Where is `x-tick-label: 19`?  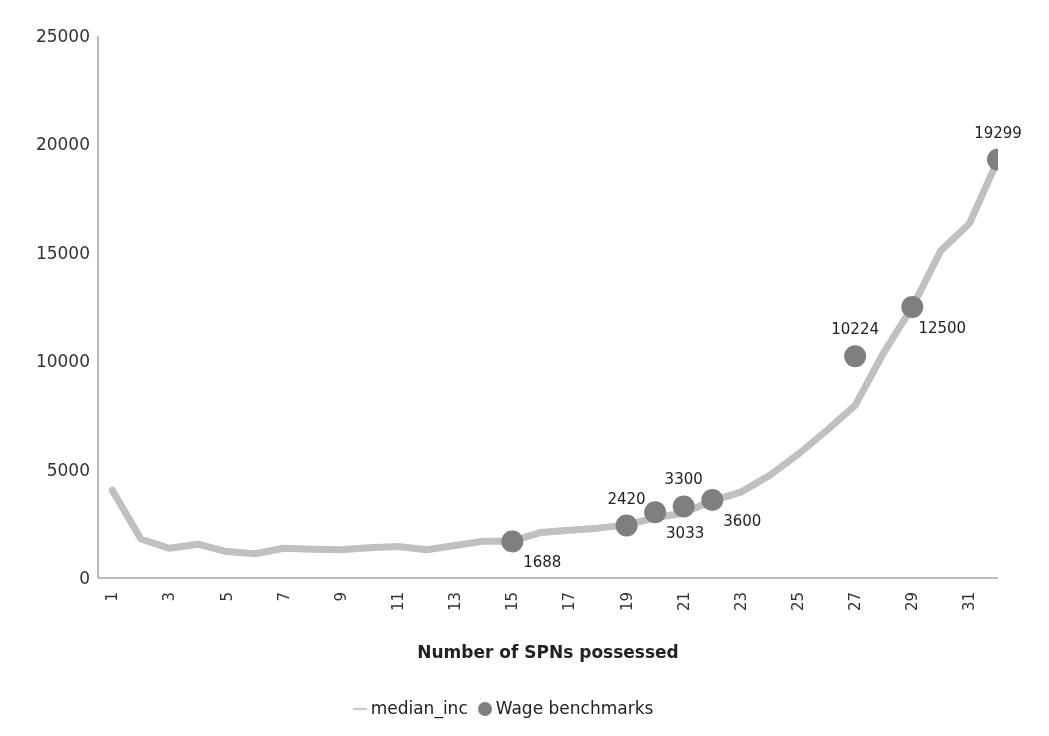
x-tick-label: 19 is located at coordinates (626, 602).